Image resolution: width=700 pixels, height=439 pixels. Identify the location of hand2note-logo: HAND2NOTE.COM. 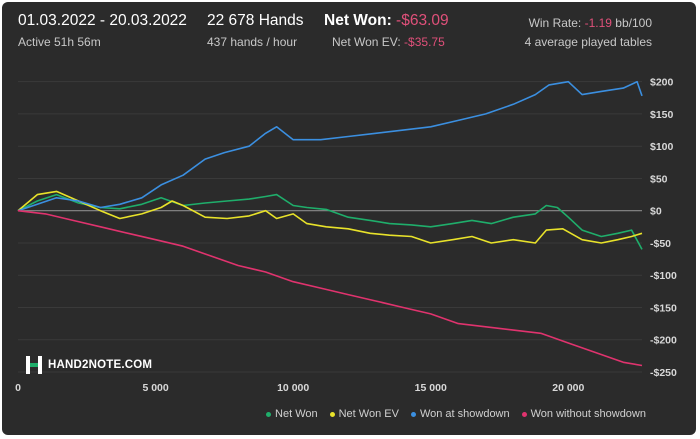
(89, 365).